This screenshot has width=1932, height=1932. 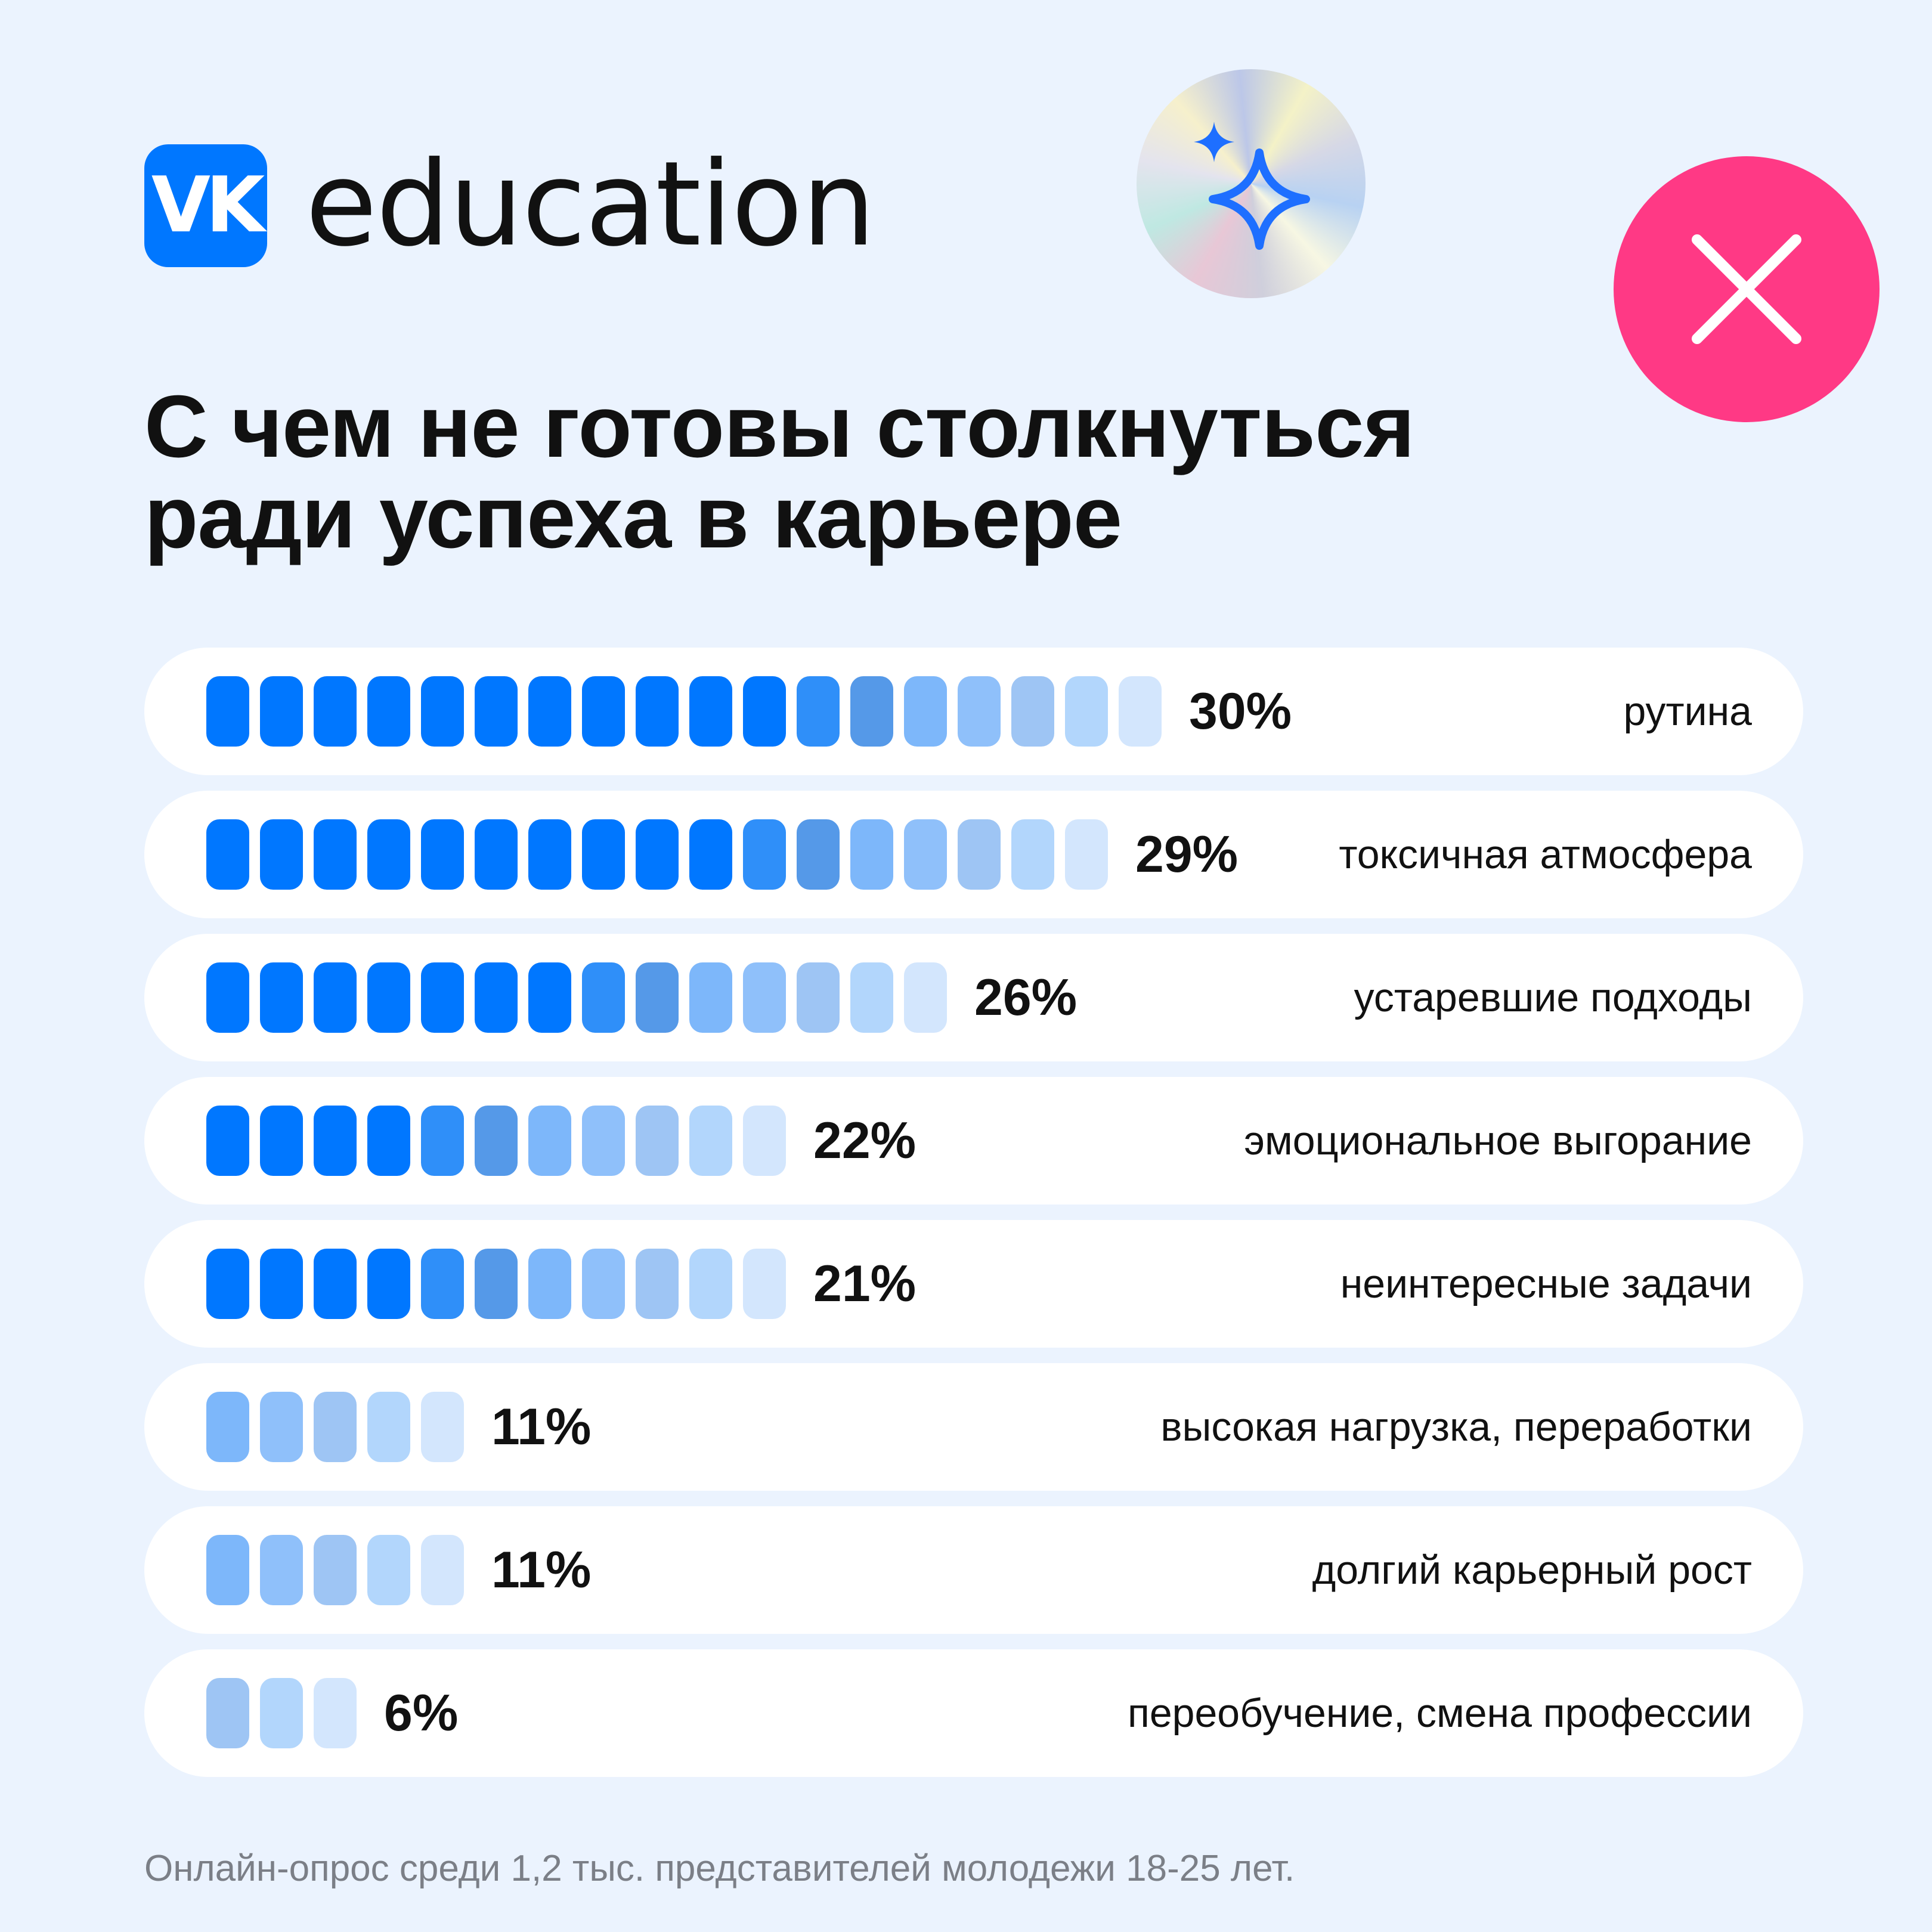 I want to click on bar-row: 11% долгий карьерный рост, so click(x=974, y=1570).